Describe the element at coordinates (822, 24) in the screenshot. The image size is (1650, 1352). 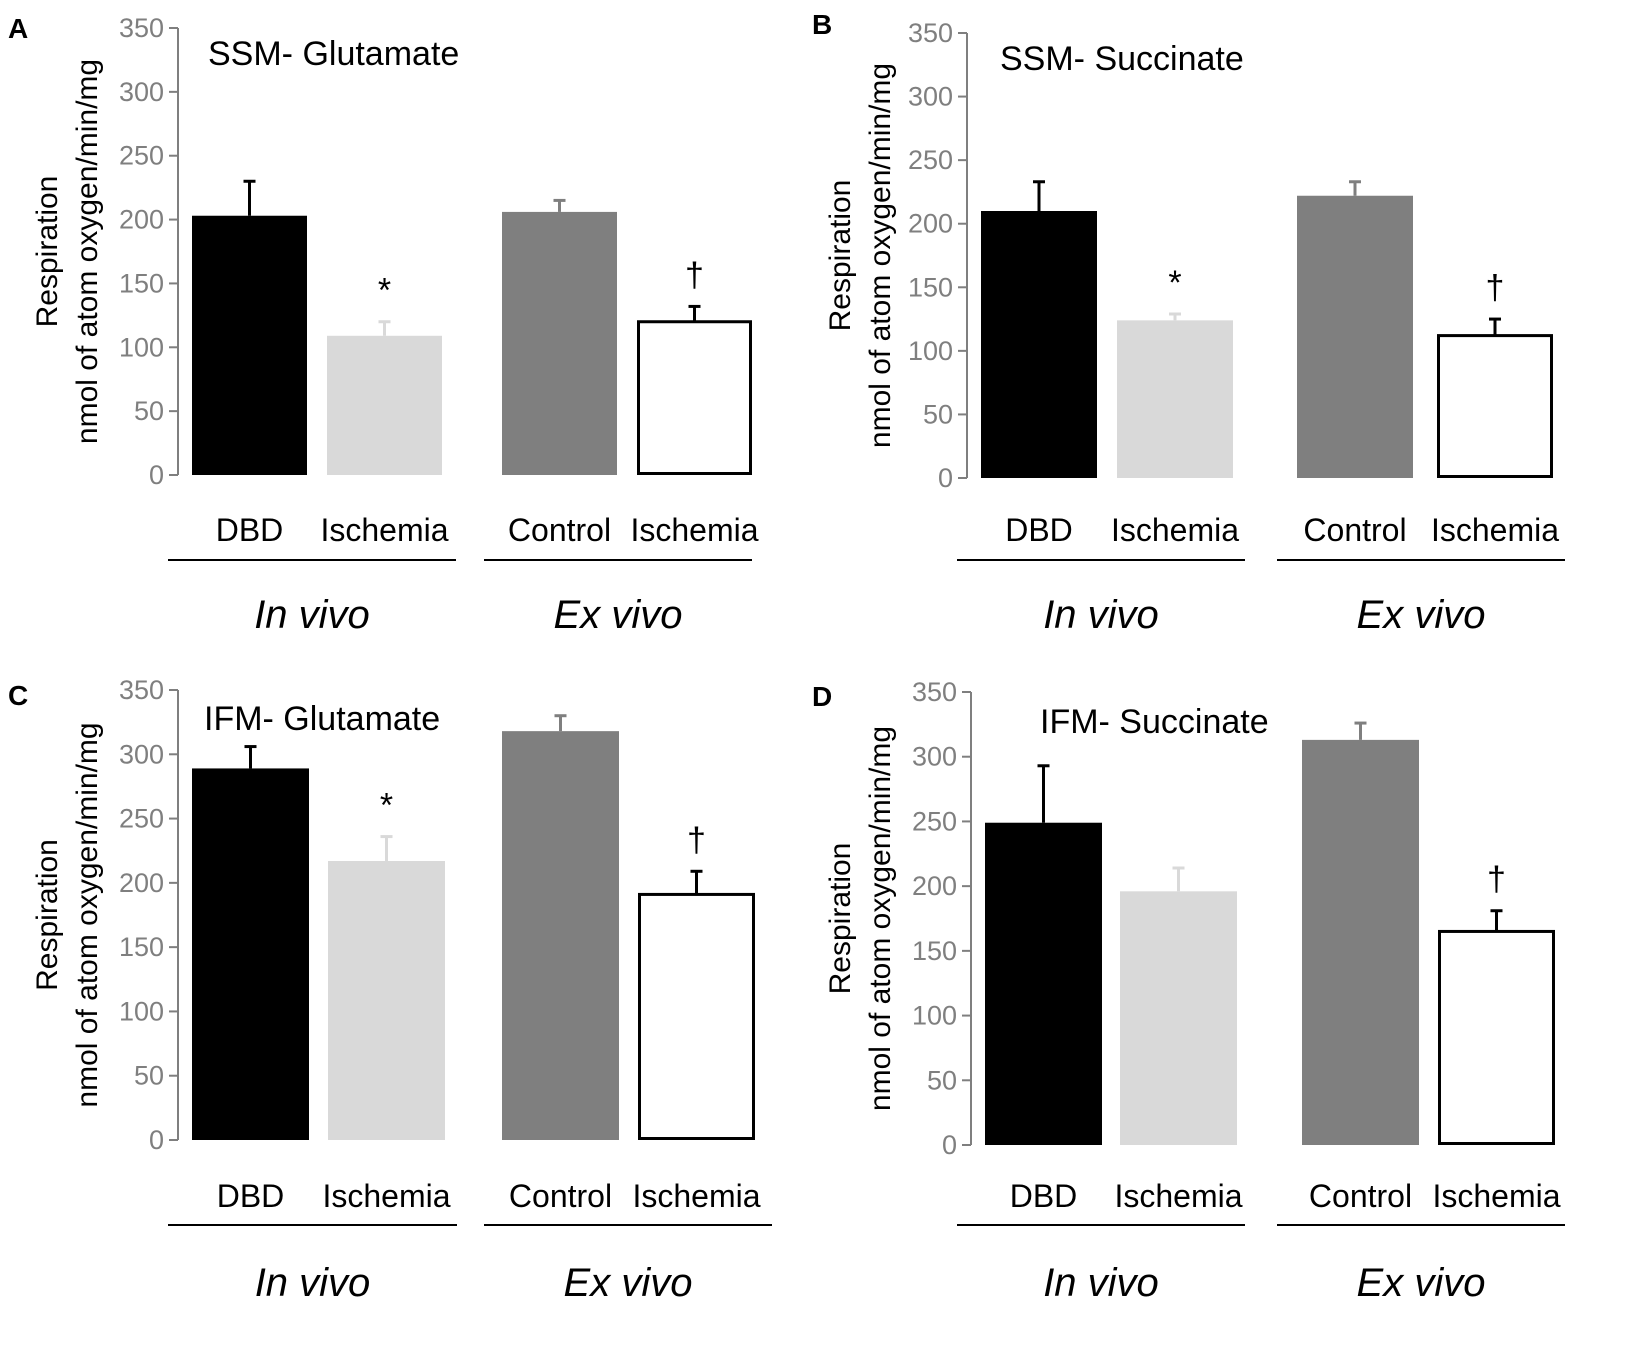
I see `panel-label: B` at that location.